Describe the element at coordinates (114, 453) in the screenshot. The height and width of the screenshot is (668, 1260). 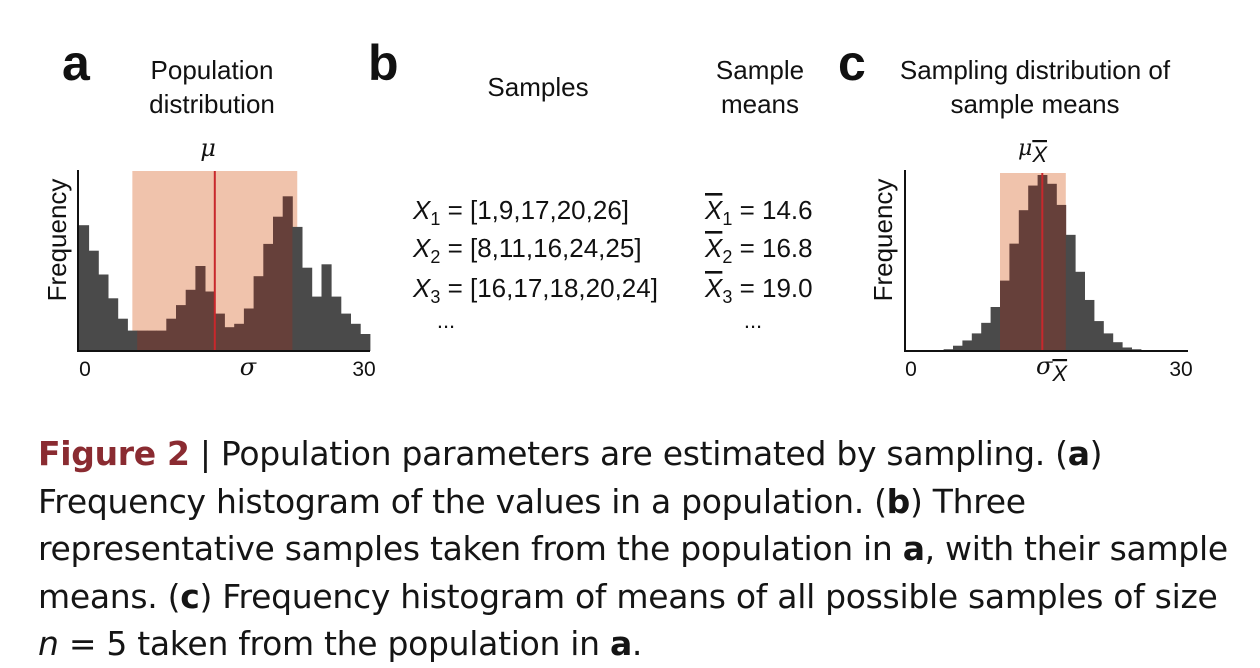
I see `figure-label: Figure 2` at that location.